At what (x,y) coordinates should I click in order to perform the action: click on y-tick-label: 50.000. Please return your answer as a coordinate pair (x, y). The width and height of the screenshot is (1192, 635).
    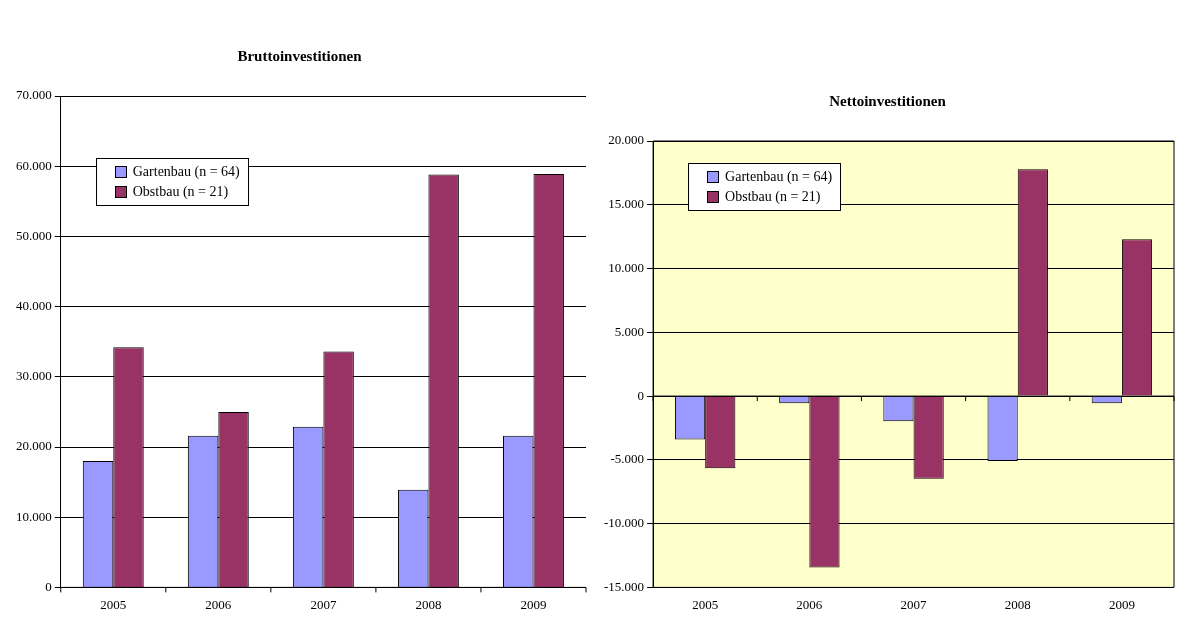
    Looking at the image, I should click on (34, 235).